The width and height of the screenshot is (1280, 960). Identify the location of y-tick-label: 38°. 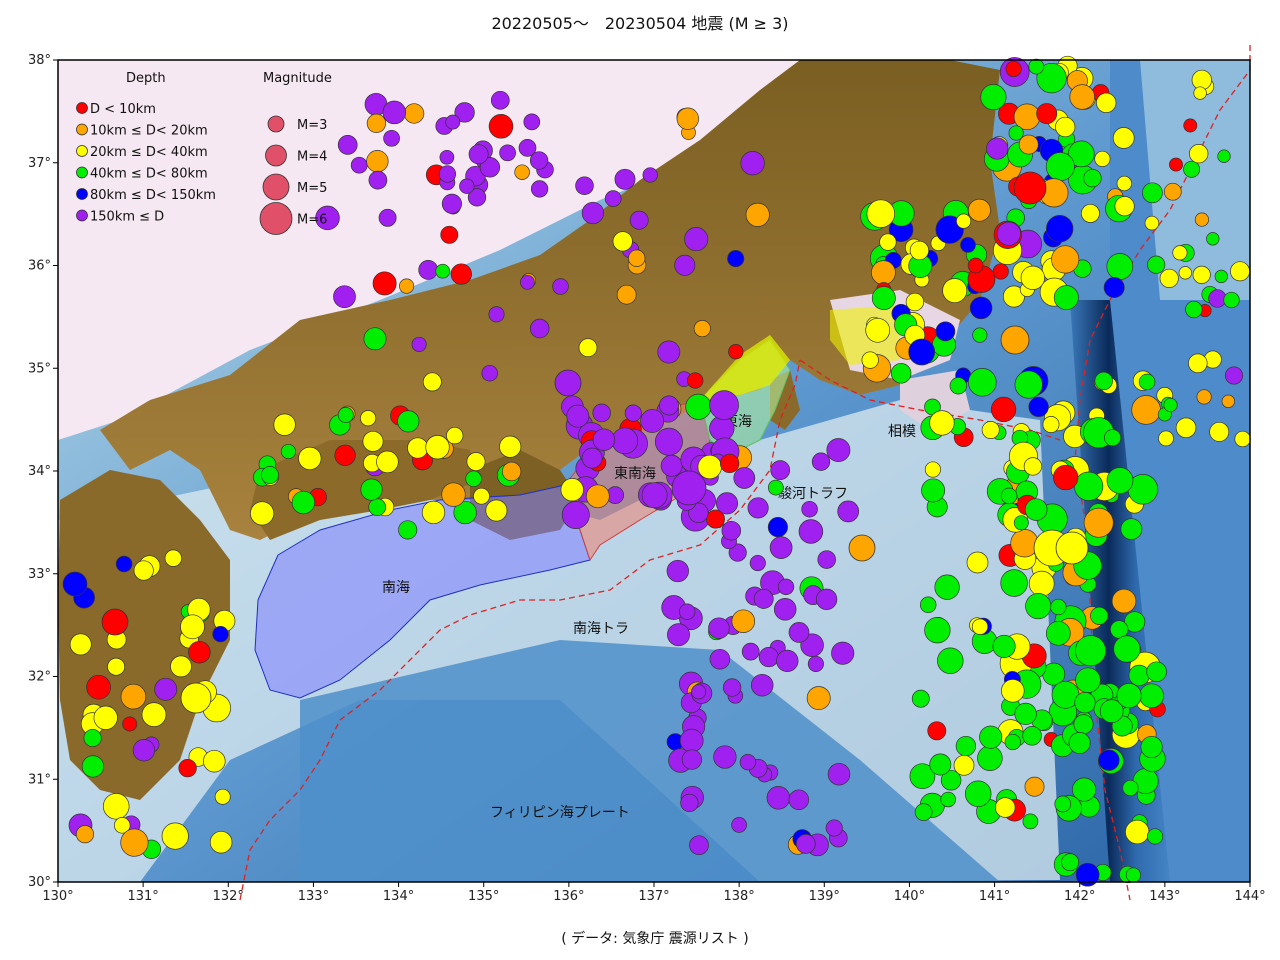
(39, 60).